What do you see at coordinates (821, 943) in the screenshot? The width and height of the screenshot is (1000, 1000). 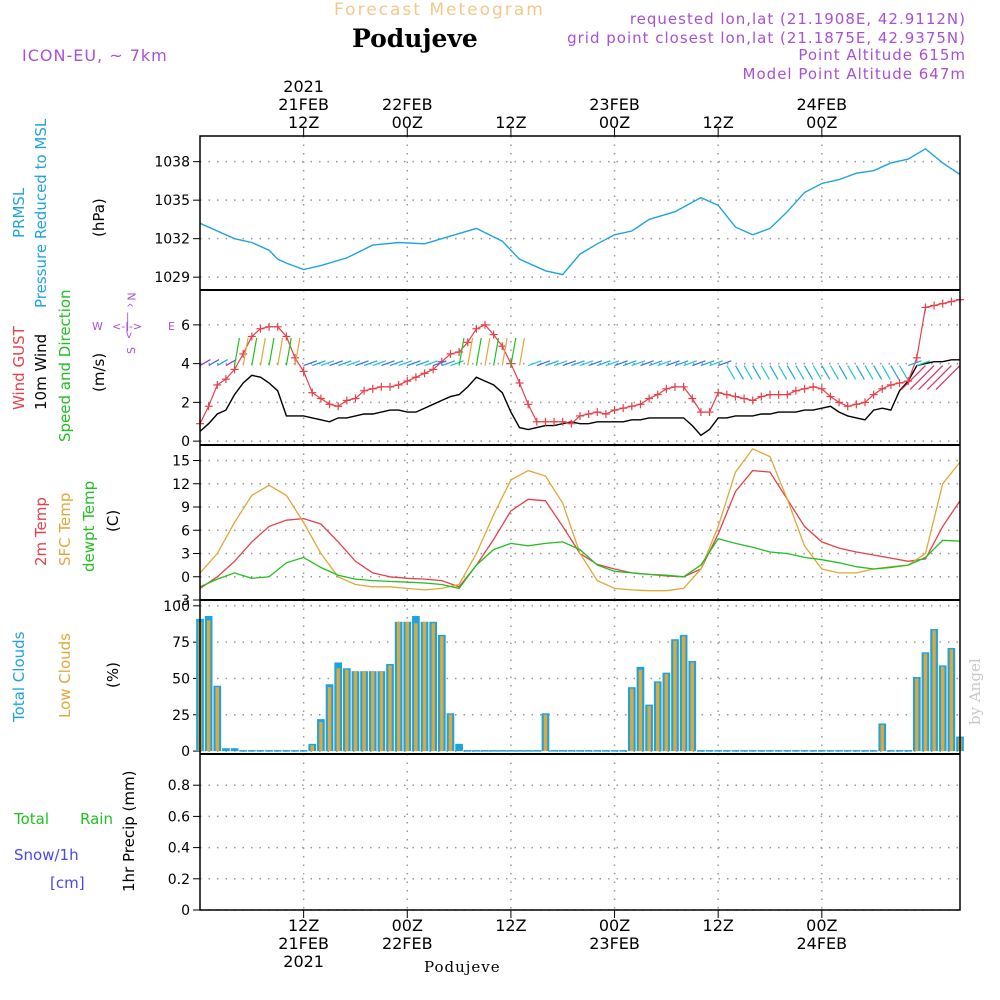 I see `bottom-axis-date: 24FEB` at bounding box center [821, 943].